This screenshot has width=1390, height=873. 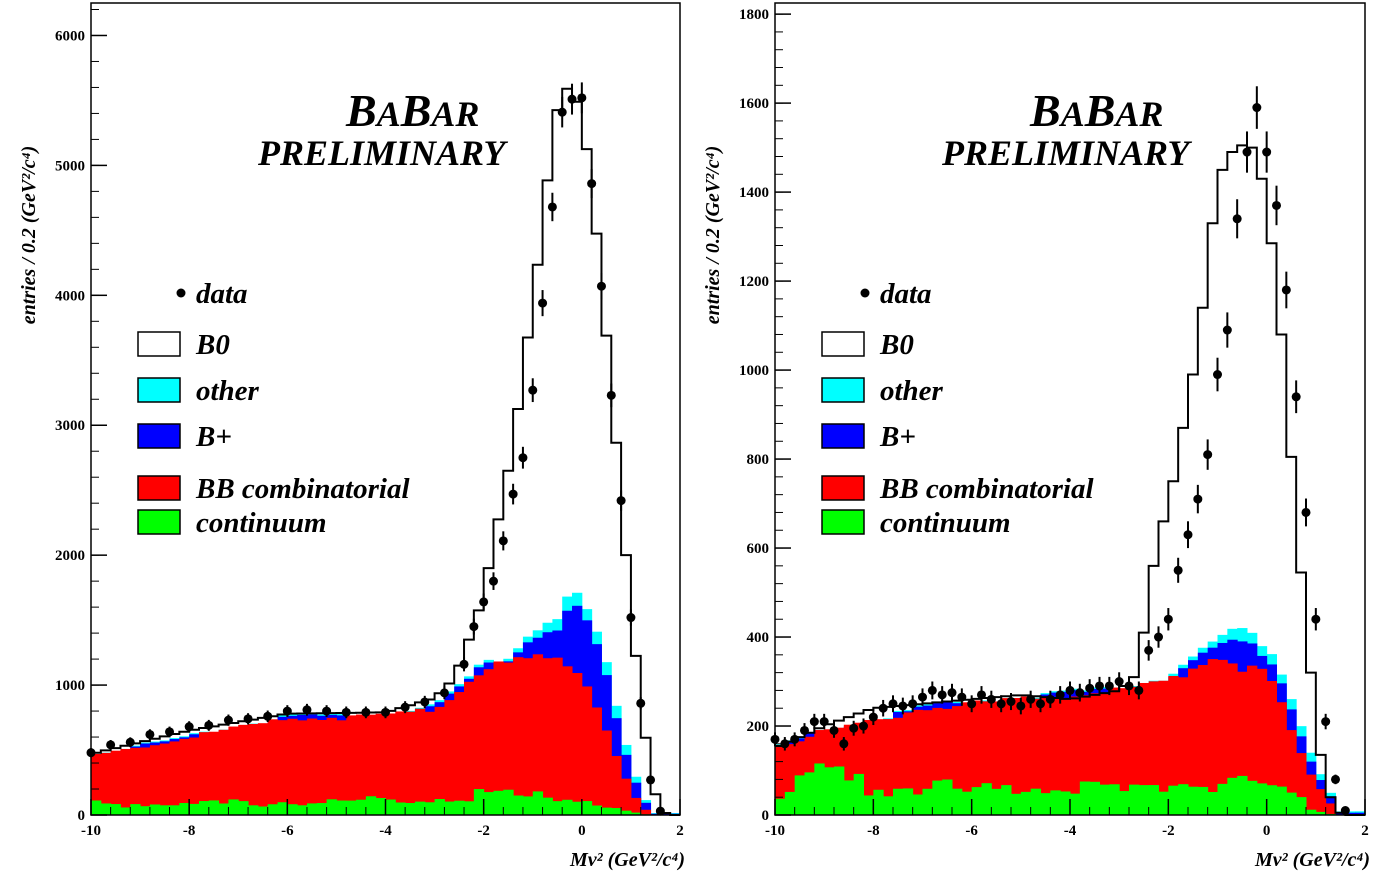 What do you see at coordinates (758, 549) in the screenshot?
I see `y-tick-label: 600` at bounding box center [758, 549].